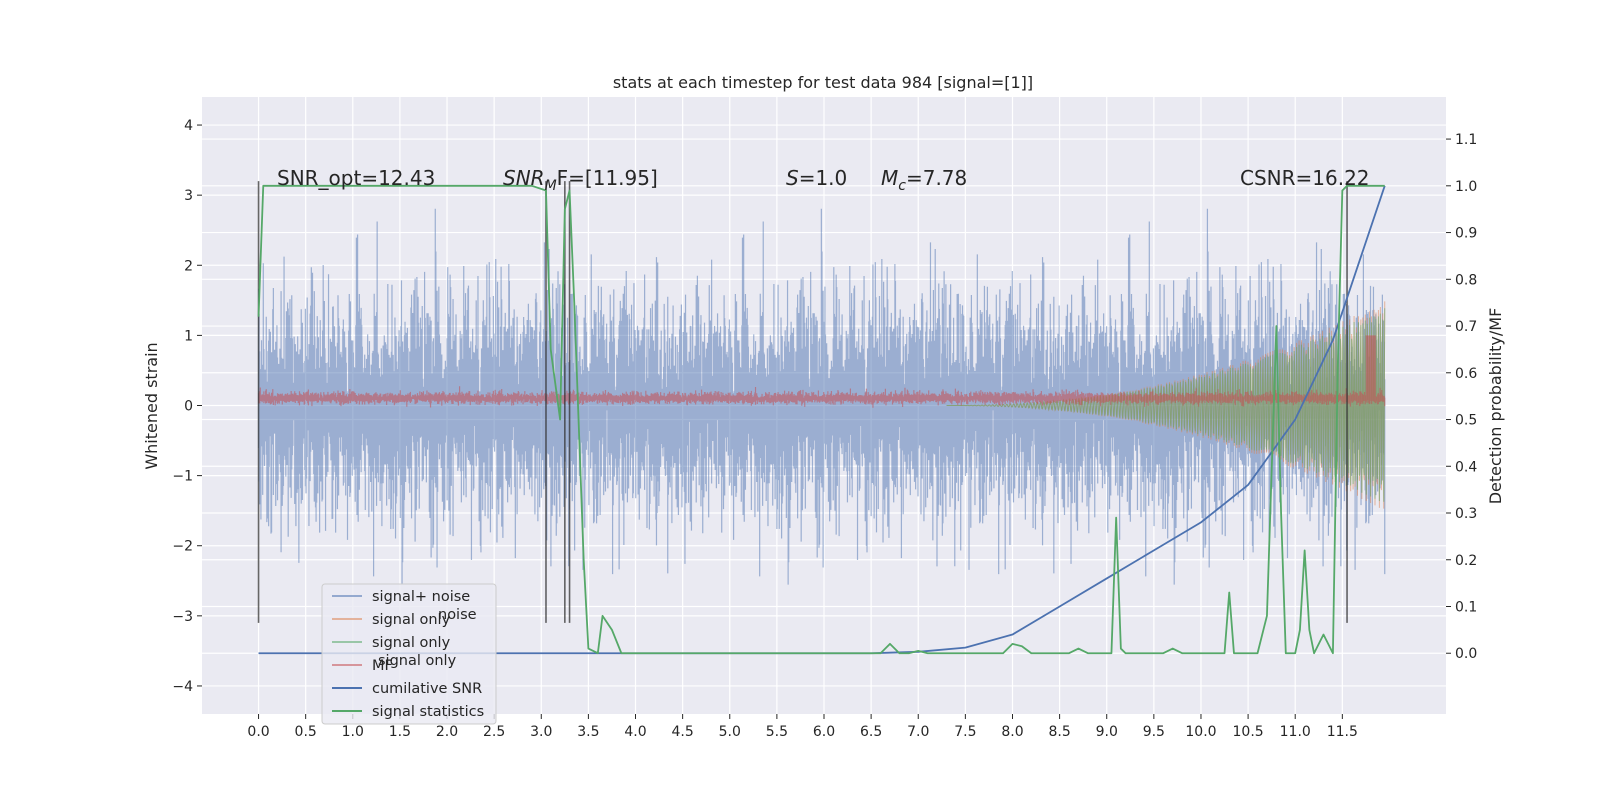 This screenshot has width=1600, height=800. I want to click on y-tick-label: 3, so click(188, 196).